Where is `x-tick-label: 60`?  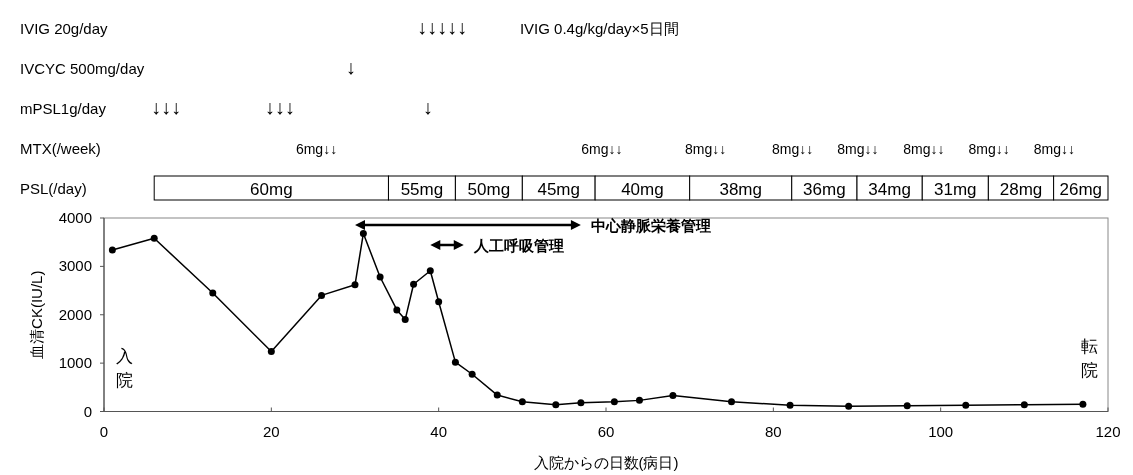 x-tick-label: 60 is located at coordinates (606, 431).